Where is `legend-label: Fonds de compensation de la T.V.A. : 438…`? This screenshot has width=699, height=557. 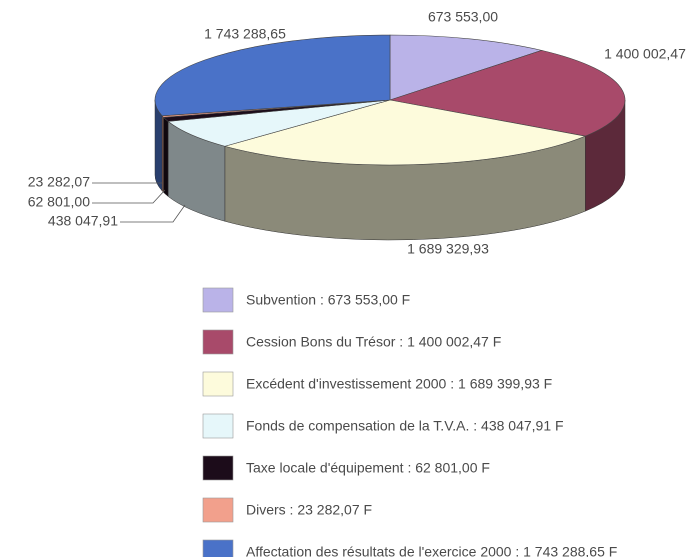
legend-label: Fonds de compensation de la T.V.A. : 438… is located at coordinates (405, 426).